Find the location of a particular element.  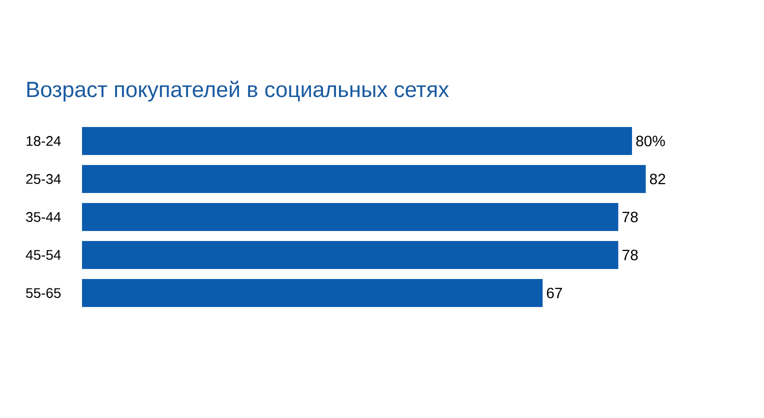

chart-title: Возраст покупателей в социальных сетях is located at coordinates (238, 91).